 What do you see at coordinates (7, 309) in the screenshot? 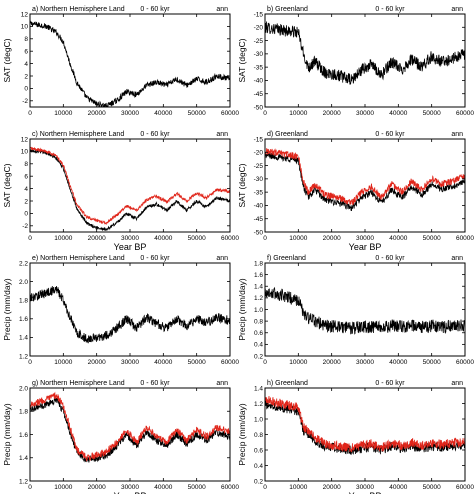
I see `y-axis-label-e: Precip (mm/day)` at bounding box center [7, 309].